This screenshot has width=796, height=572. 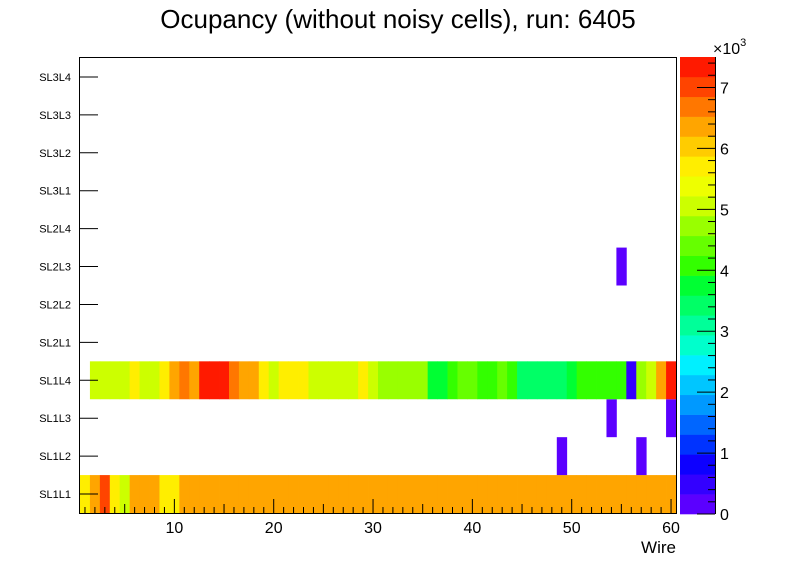 What do you see at coordinates (724, 332) in the screenshot?
I see `color-tick-label: 3` at bounding box center [724, 332].